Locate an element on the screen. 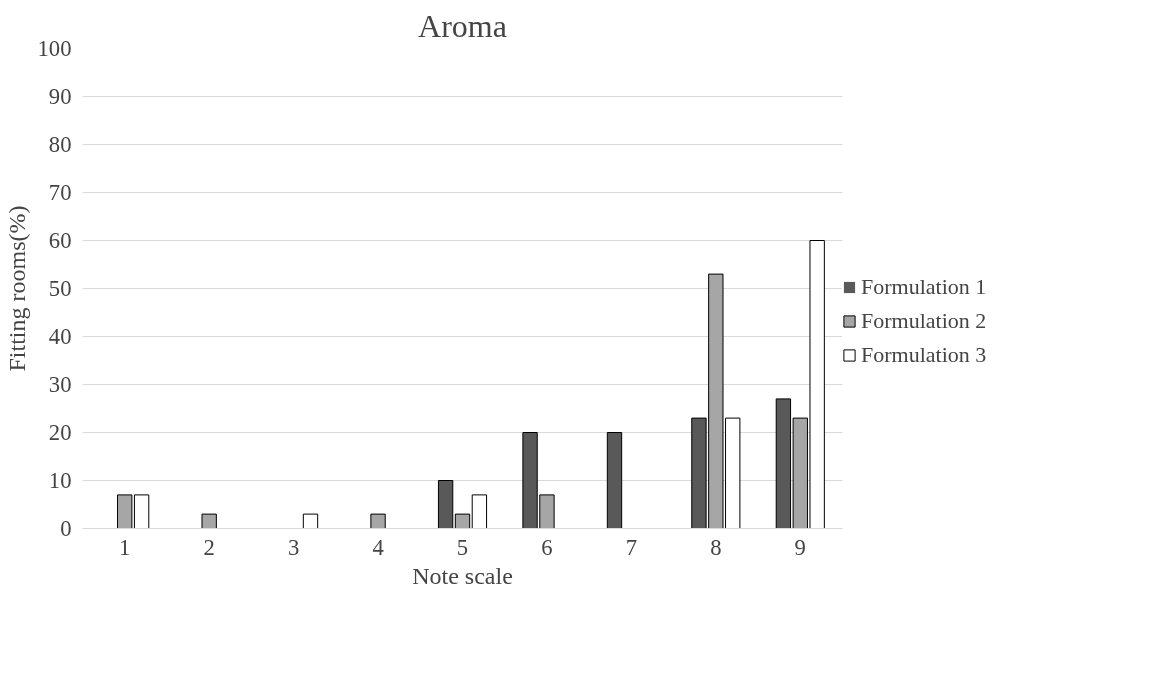 Image resolution: width=1155 pixels, height=677 pixels. y-tick-label: 20 is located at coordinates (60, 432).